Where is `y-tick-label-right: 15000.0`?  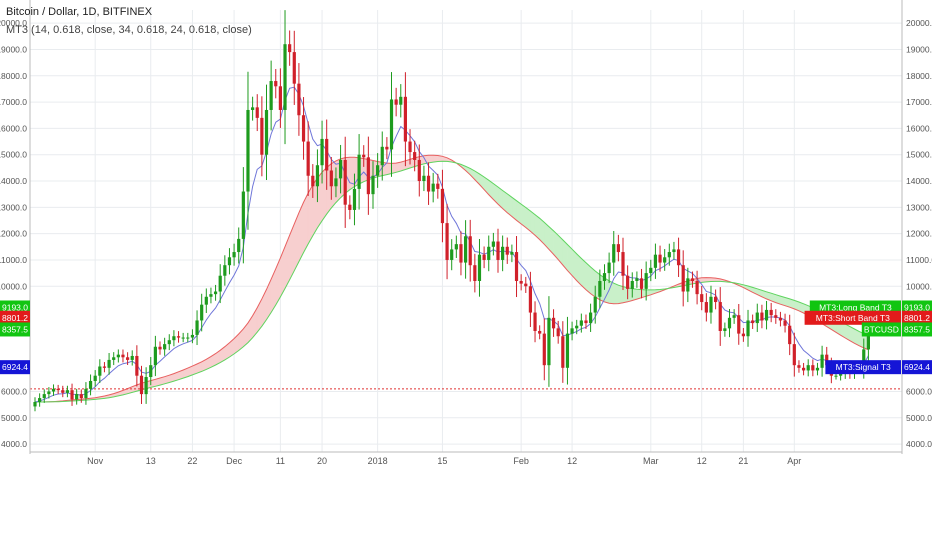
y-tick-label-right: 15000.0 is located at coordinates (919, 155).